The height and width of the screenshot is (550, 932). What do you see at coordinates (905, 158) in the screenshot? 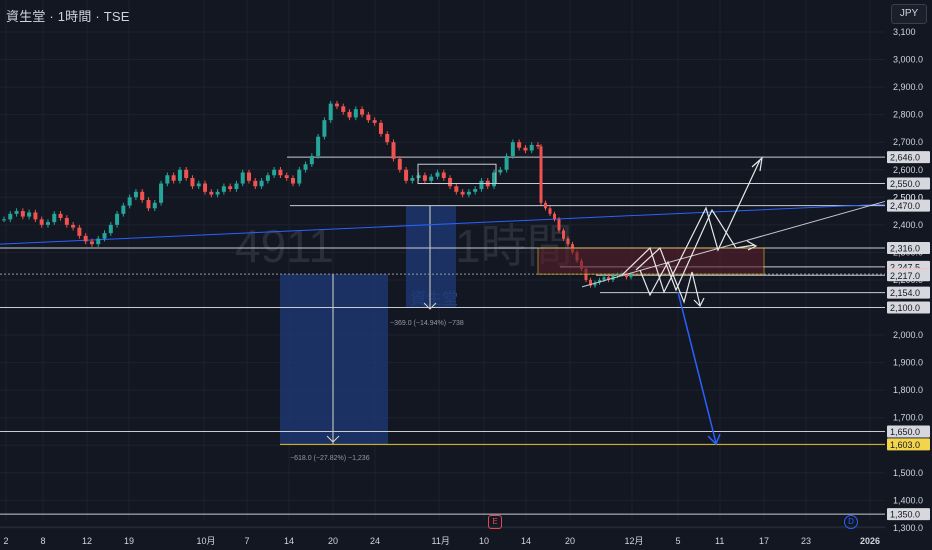
I see `price-level-label: 2,646.0` at bounding box center [905, 158].